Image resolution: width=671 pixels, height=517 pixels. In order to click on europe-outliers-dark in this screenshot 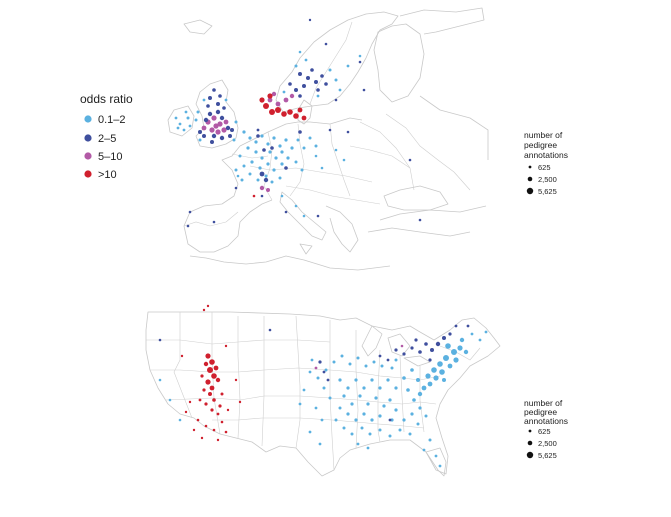, I will do `click(304, 123)`.